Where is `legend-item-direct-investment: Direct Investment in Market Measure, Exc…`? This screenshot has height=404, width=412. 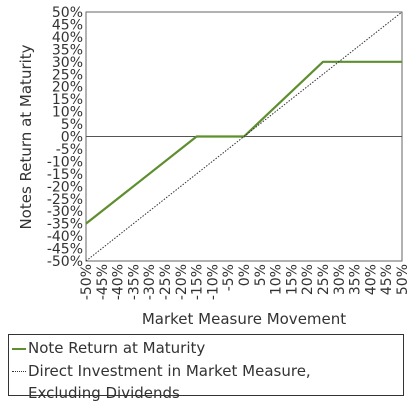 legend-item-direct-investment: Direct Investment in Market Measure, Exc… is located at coordinates (161, 382).